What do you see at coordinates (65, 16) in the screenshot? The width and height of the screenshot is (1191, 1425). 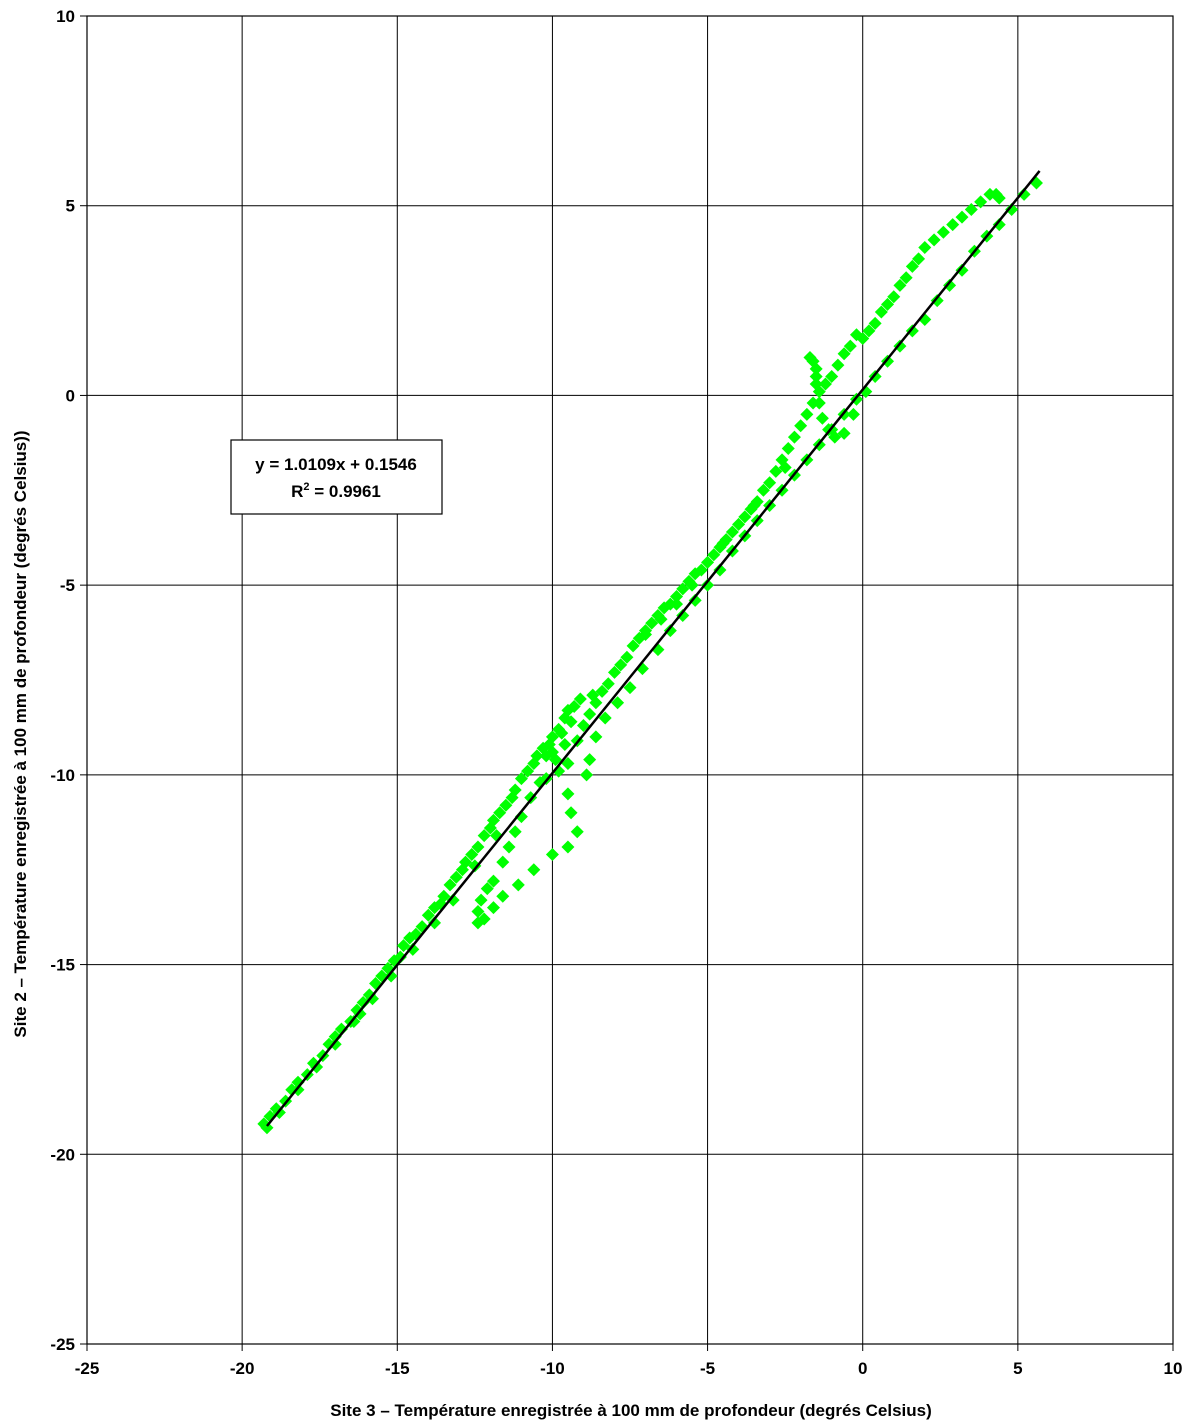 I see `y-tick-label: 10` at bounding box center [65, 16].